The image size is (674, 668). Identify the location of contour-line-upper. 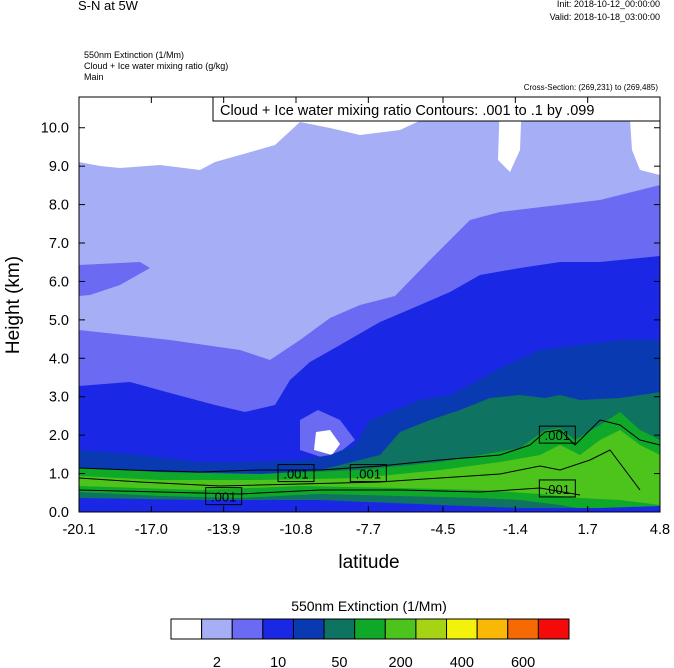
(360, 470).